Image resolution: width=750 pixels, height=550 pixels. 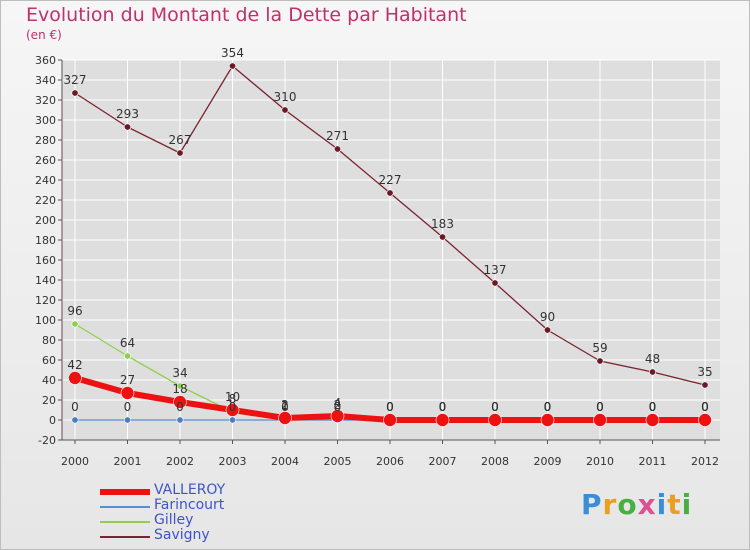 I want to click on legend-label: Gilley, so click(x=174, y=520).